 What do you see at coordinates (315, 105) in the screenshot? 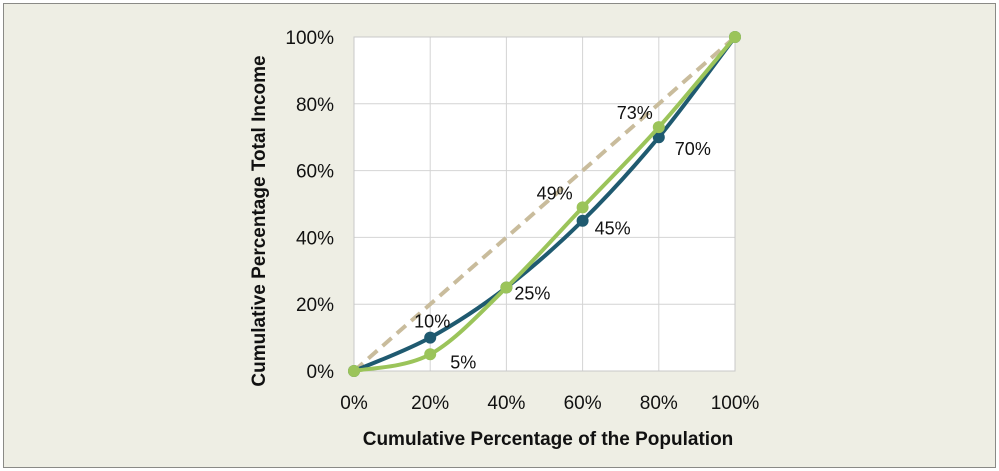
I see `y-tick-label: 80%` at bounding box center [315, 105].